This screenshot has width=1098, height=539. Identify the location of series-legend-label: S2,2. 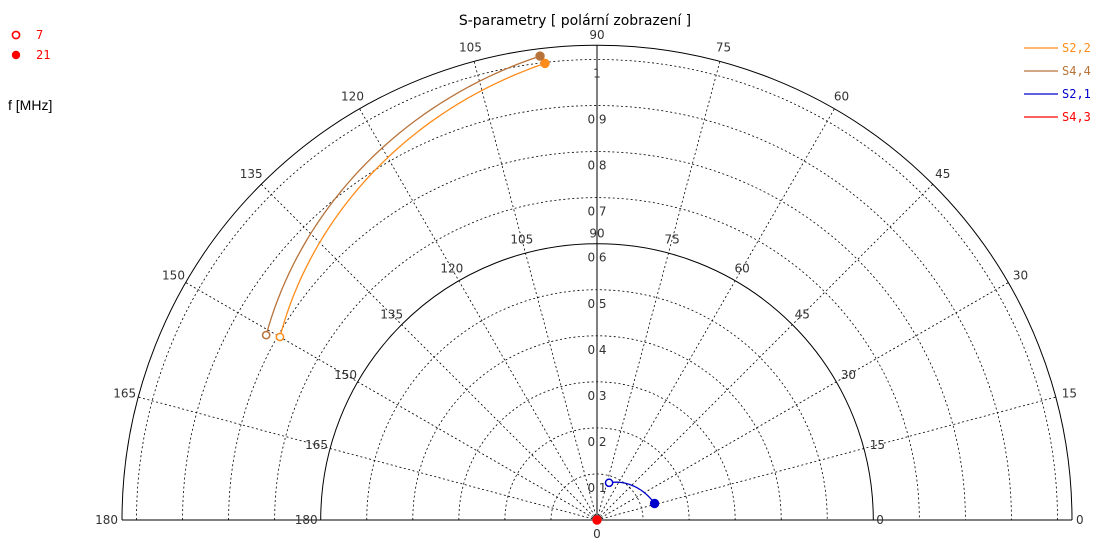
(1076, 48).